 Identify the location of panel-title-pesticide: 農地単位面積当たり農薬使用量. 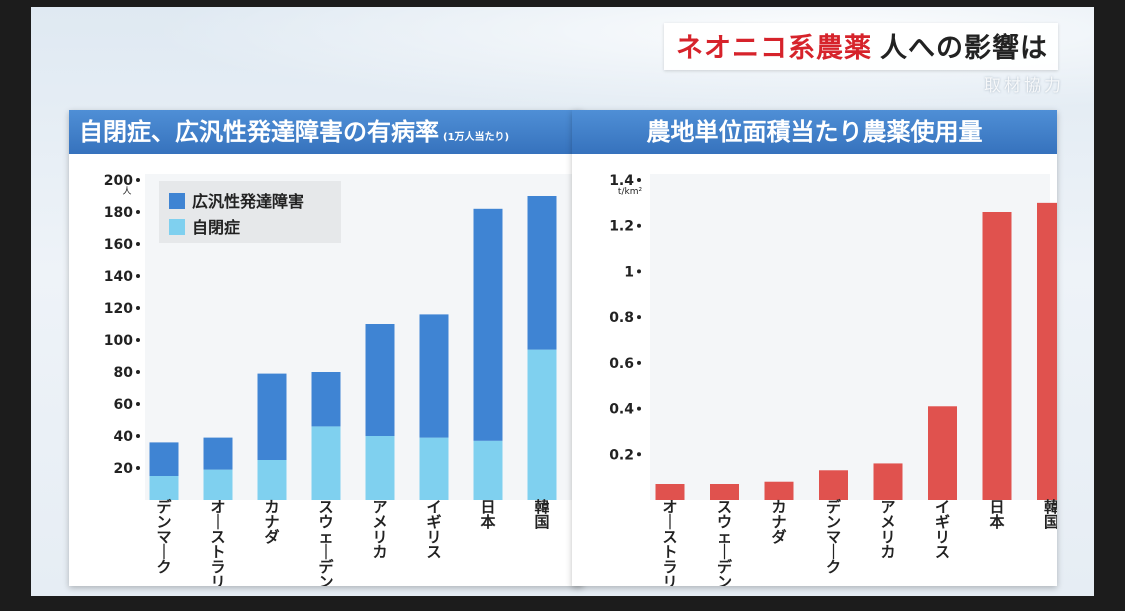
(814, 132).